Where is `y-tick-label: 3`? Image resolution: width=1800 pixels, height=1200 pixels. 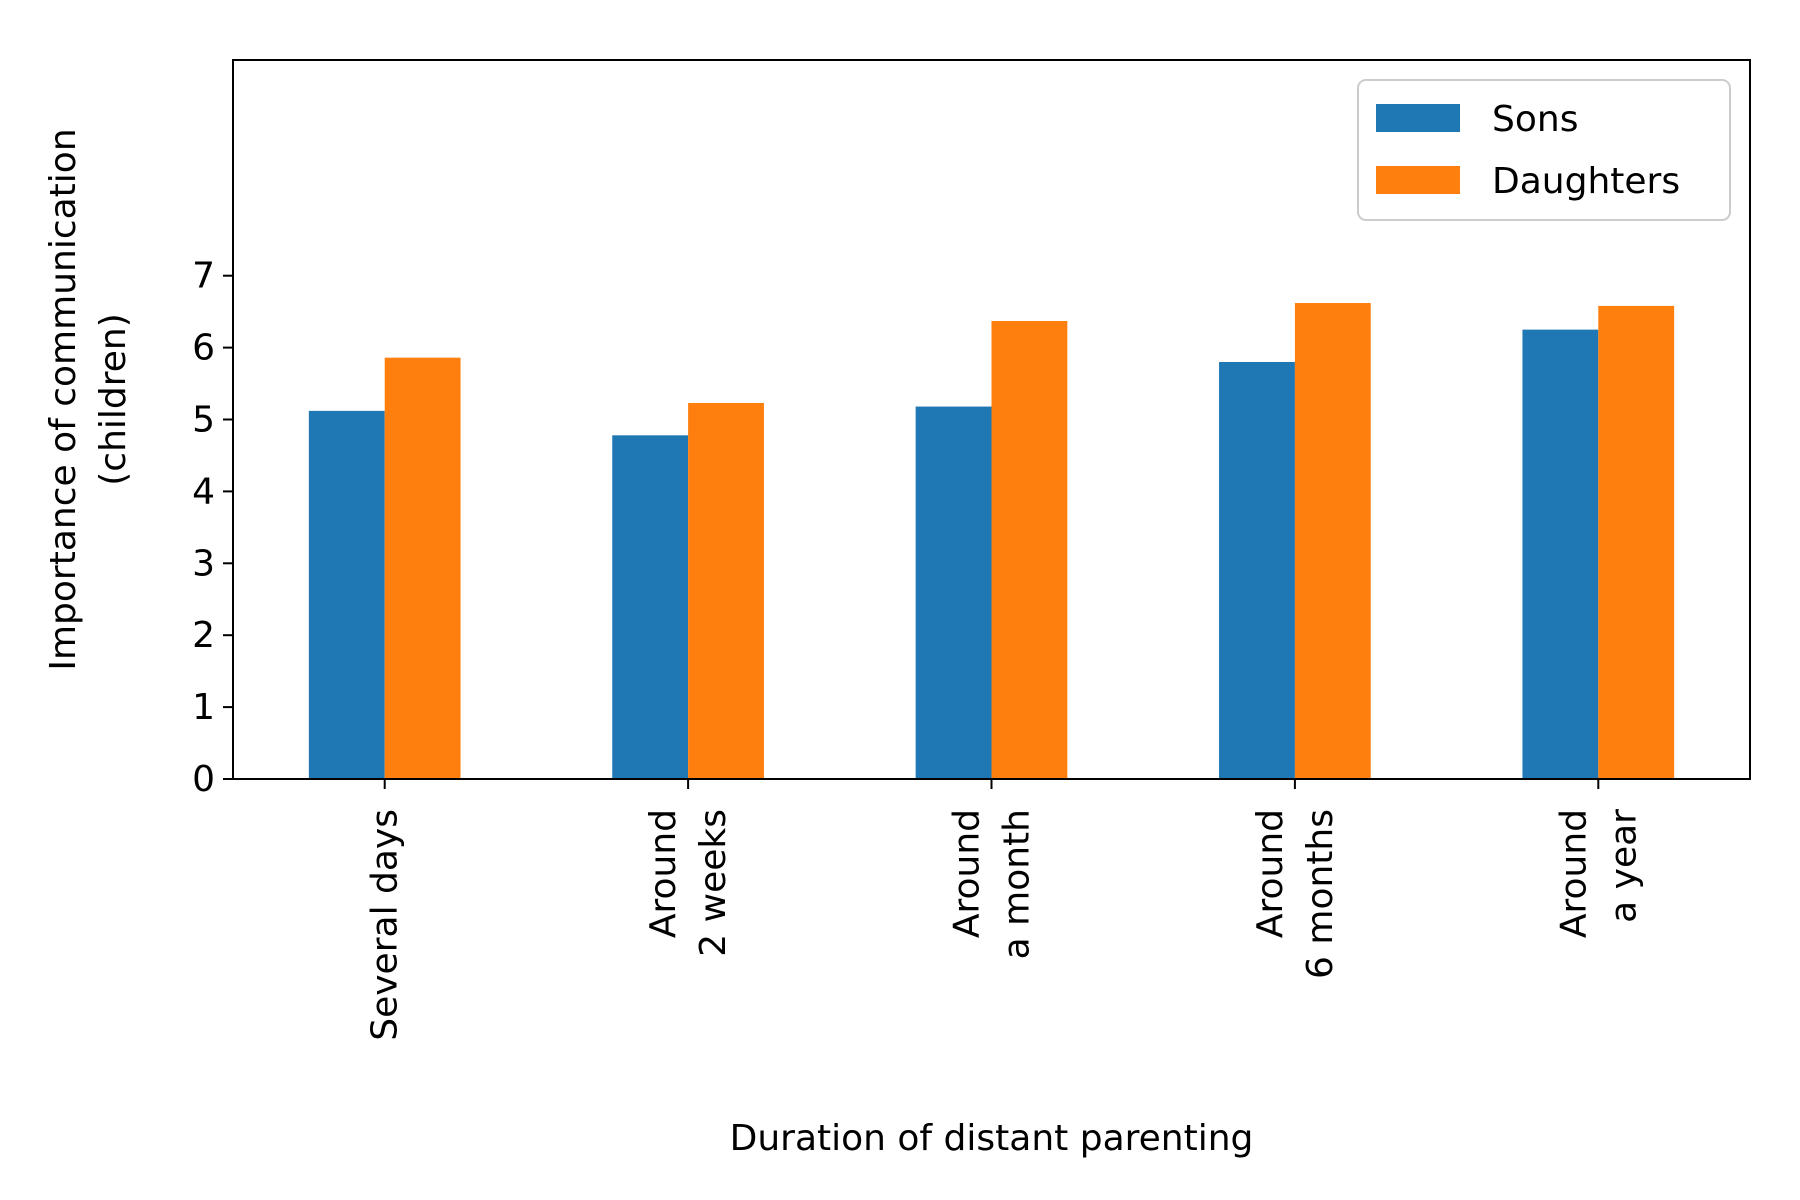
y-tick-label: 3 is located at coordinates (203, 563).